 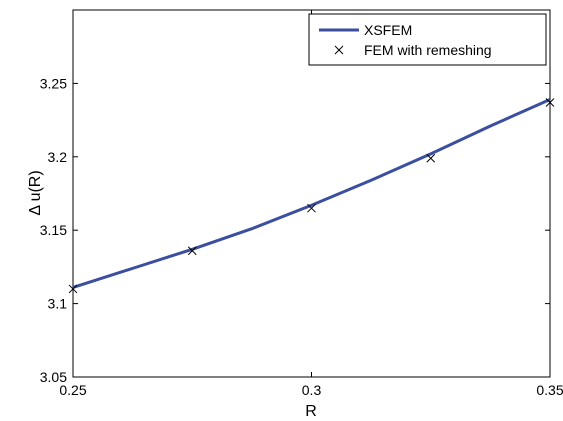 What do you see at coordinates (53, 230) in the screenshot?
I see `y-tick-label: 3.15` at bounding box center [53, 230].